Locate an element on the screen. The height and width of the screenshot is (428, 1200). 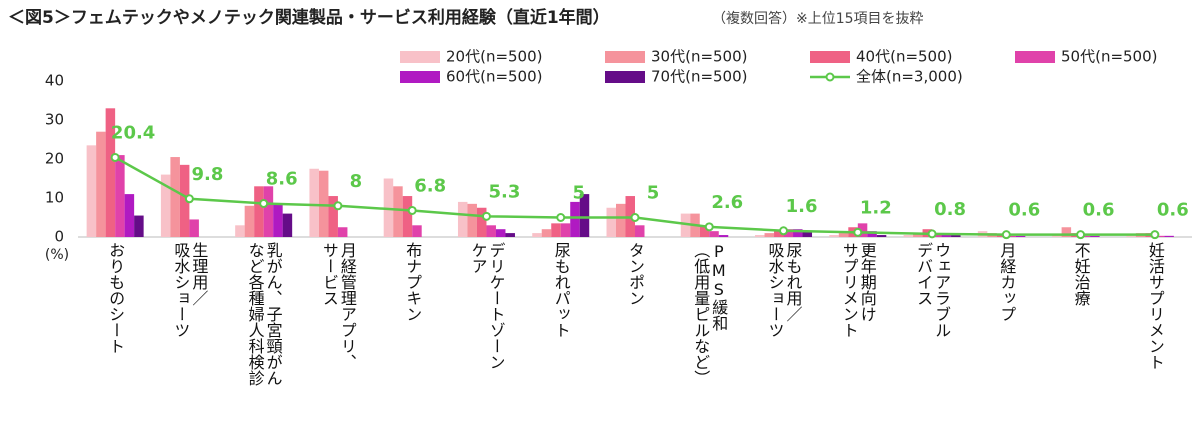
x-tick-label: デリケートゾーン ケア is located at coordinates (487, 306).